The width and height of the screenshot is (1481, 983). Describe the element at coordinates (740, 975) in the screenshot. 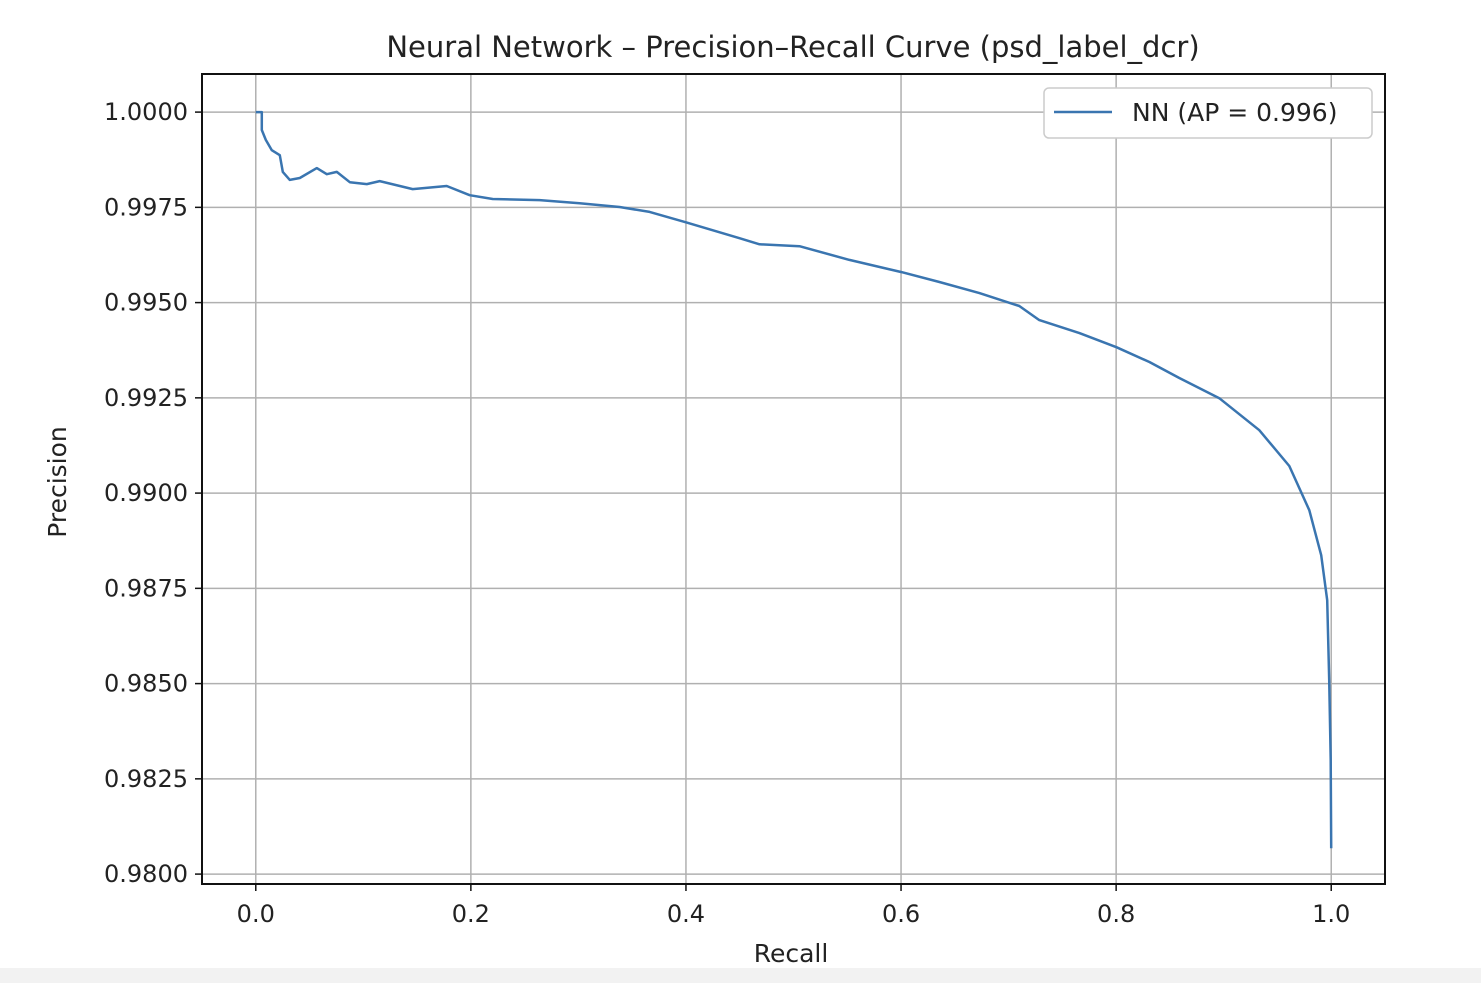

I see `window-bottom-strip` at that location.